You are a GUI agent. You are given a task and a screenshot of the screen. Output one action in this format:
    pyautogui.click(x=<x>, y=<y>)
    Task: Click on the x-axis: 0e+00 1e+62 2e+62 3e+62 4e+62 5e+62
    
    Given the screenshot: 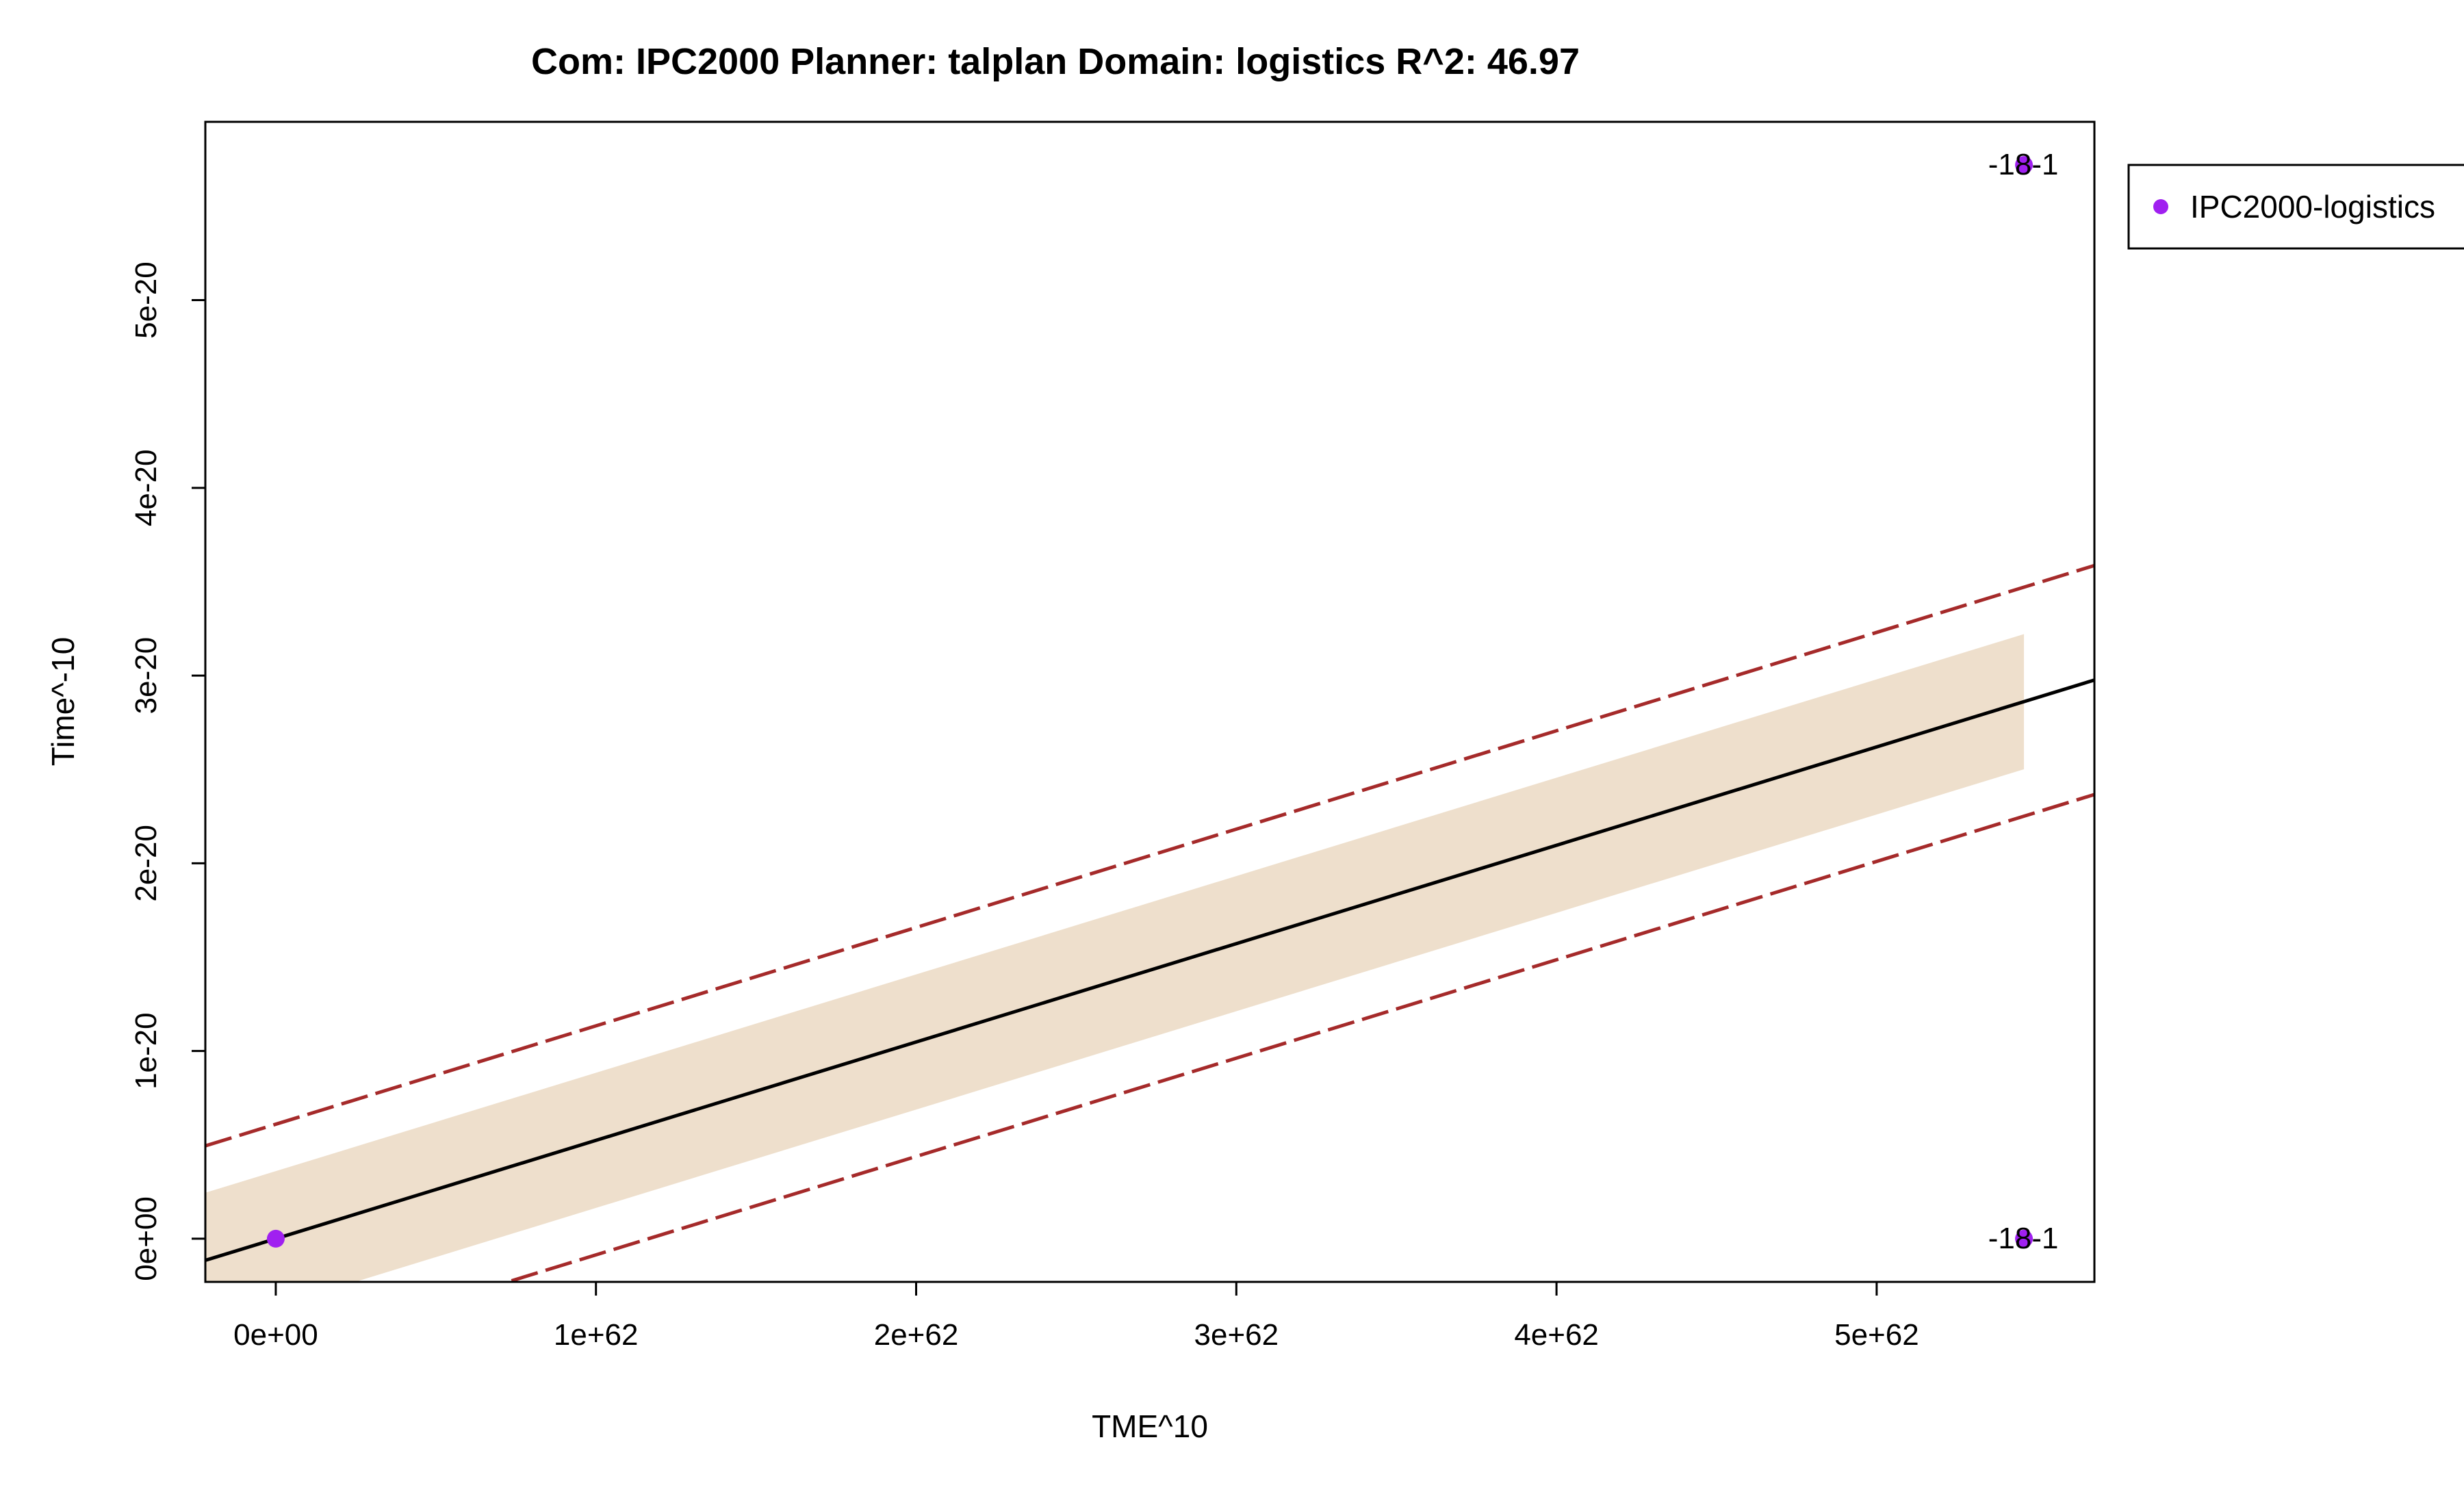 What is the action you would take?
    pyautogui.click(x=1076, y=1316)
    